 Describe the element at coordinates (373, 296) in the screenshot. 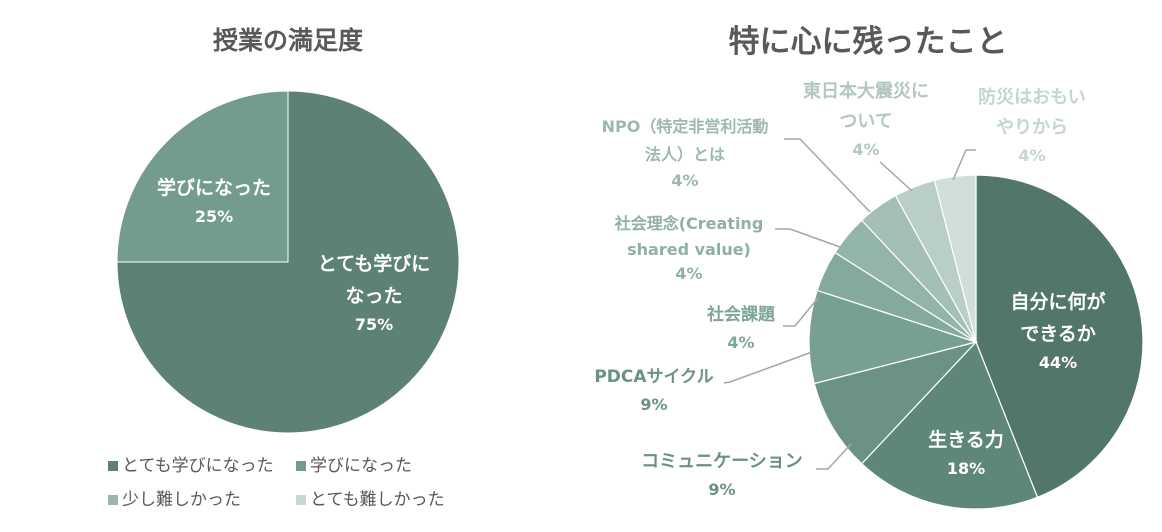

I see `satisfaction-slice-label-1-line-2: なった` at that location.